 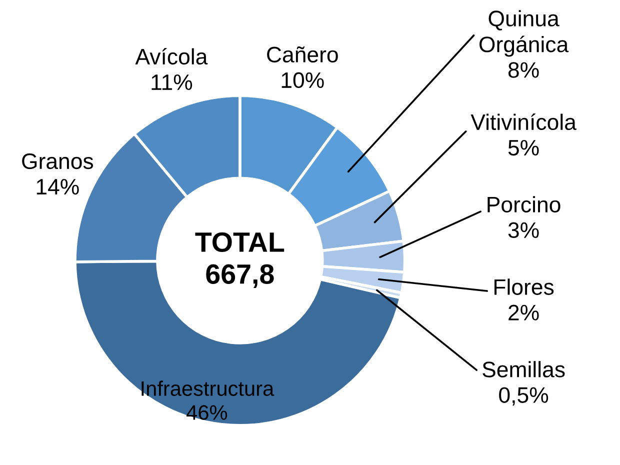 I want to click on slice-label: Avícola, so click(x=171, y=56).